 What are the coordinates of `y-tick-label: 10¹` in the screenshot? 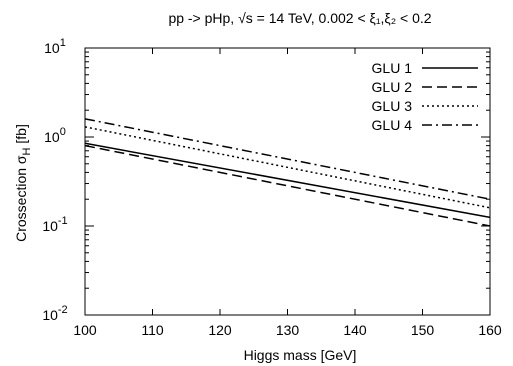 It's located at (55, 46).